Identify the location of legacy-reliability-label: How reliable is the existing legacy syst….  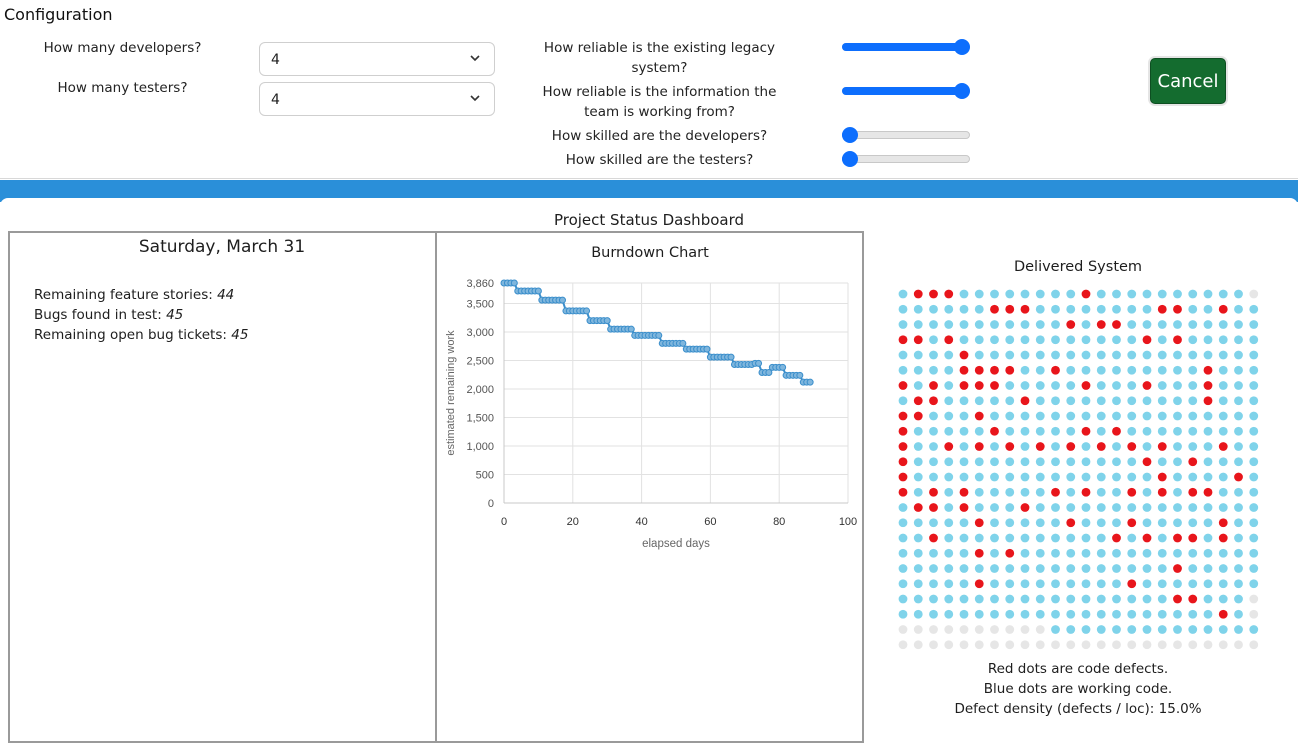
(659, 58).